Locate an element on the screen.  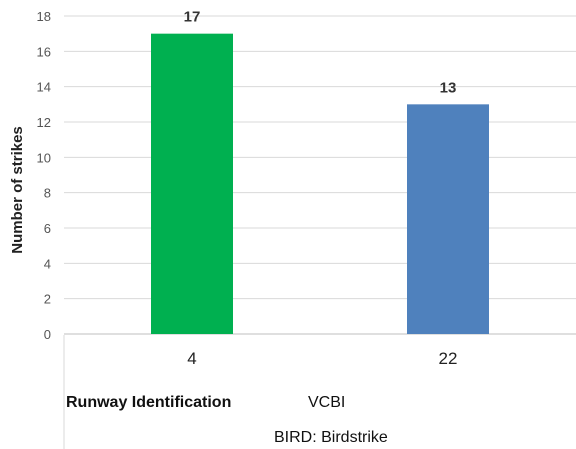
data-label: 13 is located at coordinates (448, 87).